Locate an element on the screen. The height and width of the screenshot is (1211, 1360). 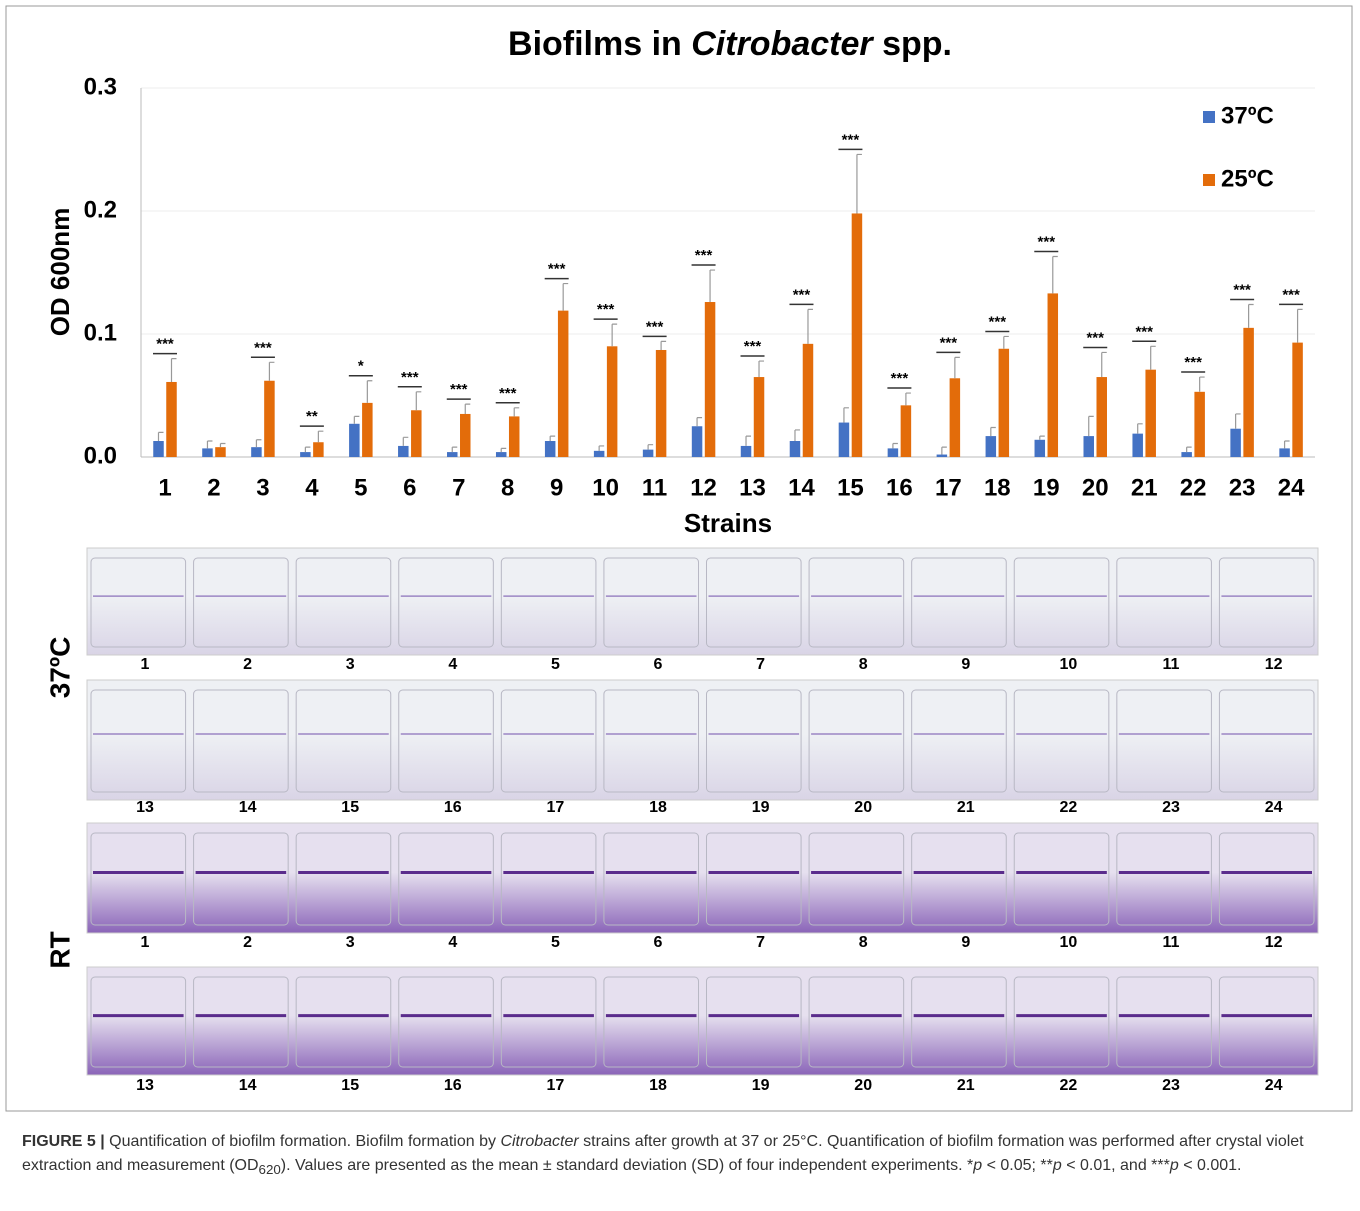
strip-label: 11 is located at coordinates (1171, 664).